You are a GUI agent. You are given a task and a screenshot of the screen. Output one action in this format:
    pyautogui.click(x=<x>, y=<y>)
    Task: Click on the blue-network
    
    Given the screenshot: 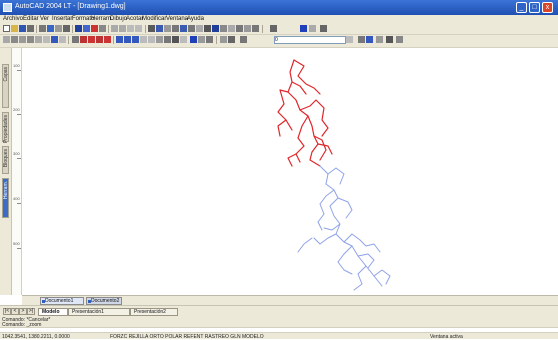 What is the action you would take?
    pyautogui.click(x=344, y=228)
    